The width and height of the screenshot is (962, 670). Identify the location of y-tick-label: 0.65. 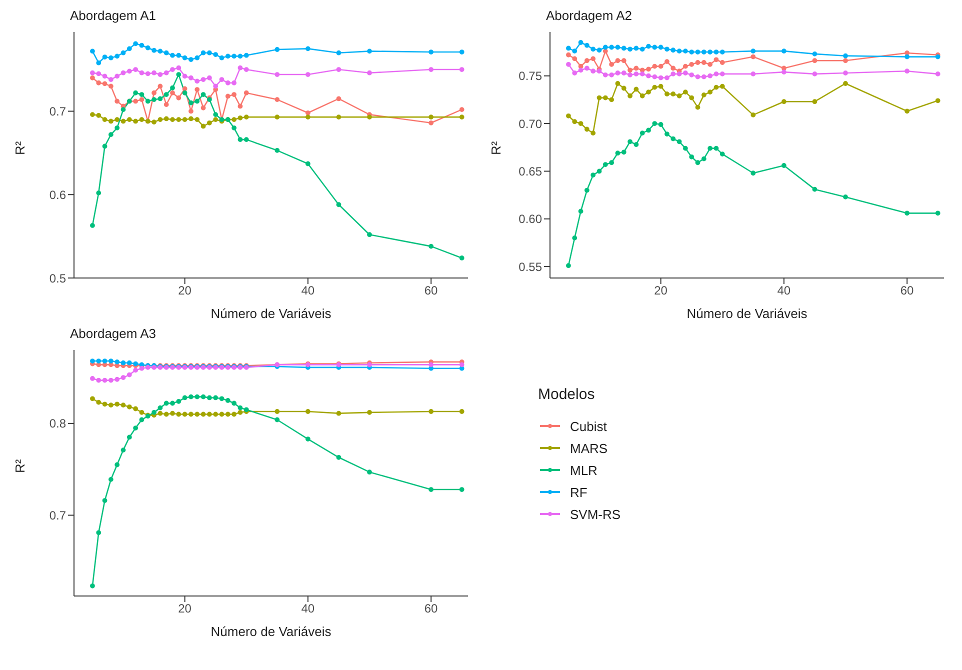
(530, 171).